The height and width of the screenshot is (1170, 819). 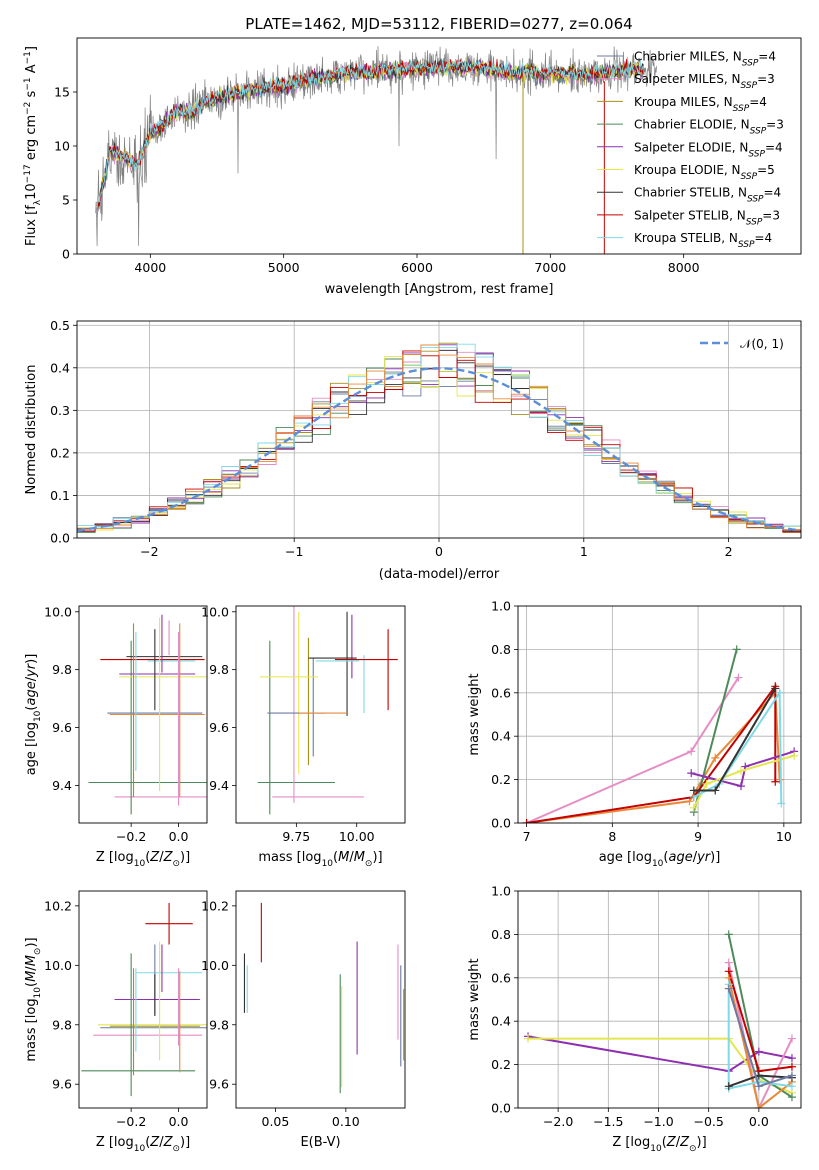 I want to click on legend-label: Salpeter MILES, NSSP=3, so click(x=704, y=81).